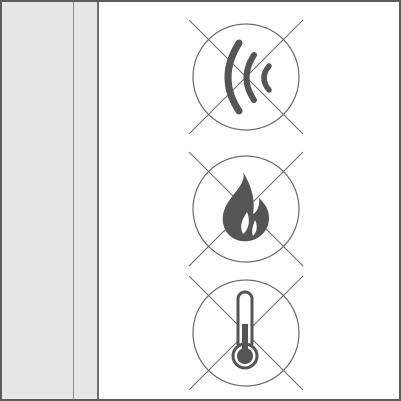 This screenshot has height=401, width=401. I want to click on radio-waves-icon, so click(248, 77).